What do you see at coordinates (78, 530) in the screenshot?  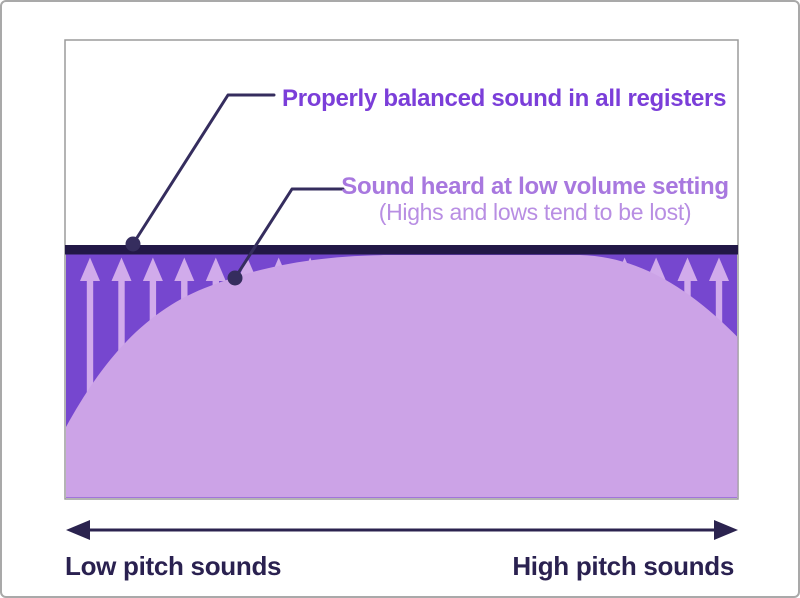 I see `arrow-left-head-icon` at bounding box center [78, 530].